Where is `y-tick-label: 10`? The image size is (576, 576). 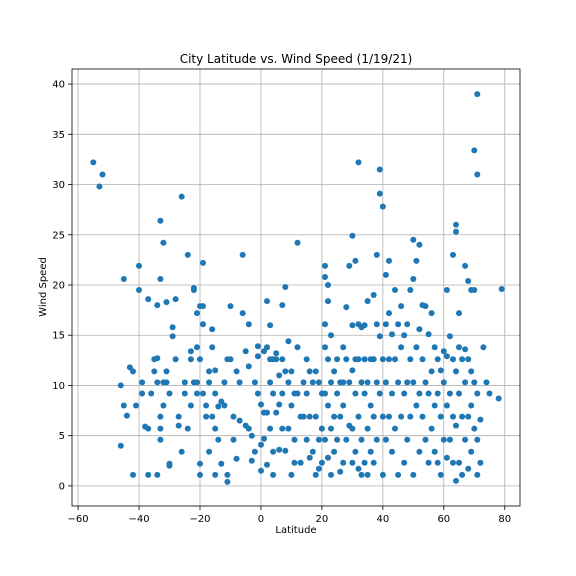
y-tick-label: 10 is located at coordinates (58, 386).